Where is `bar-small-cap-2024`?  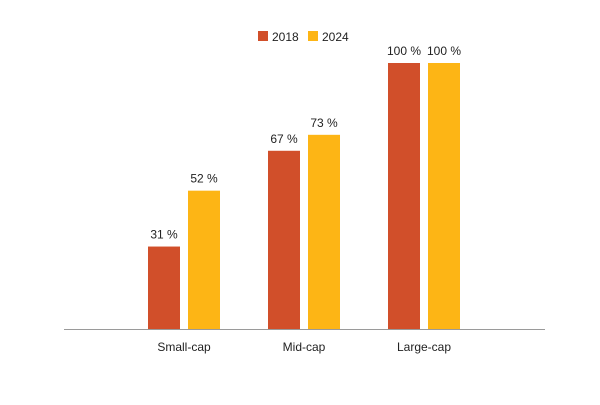 bar-small-cap-2024 is located at coordinates (204, 259).